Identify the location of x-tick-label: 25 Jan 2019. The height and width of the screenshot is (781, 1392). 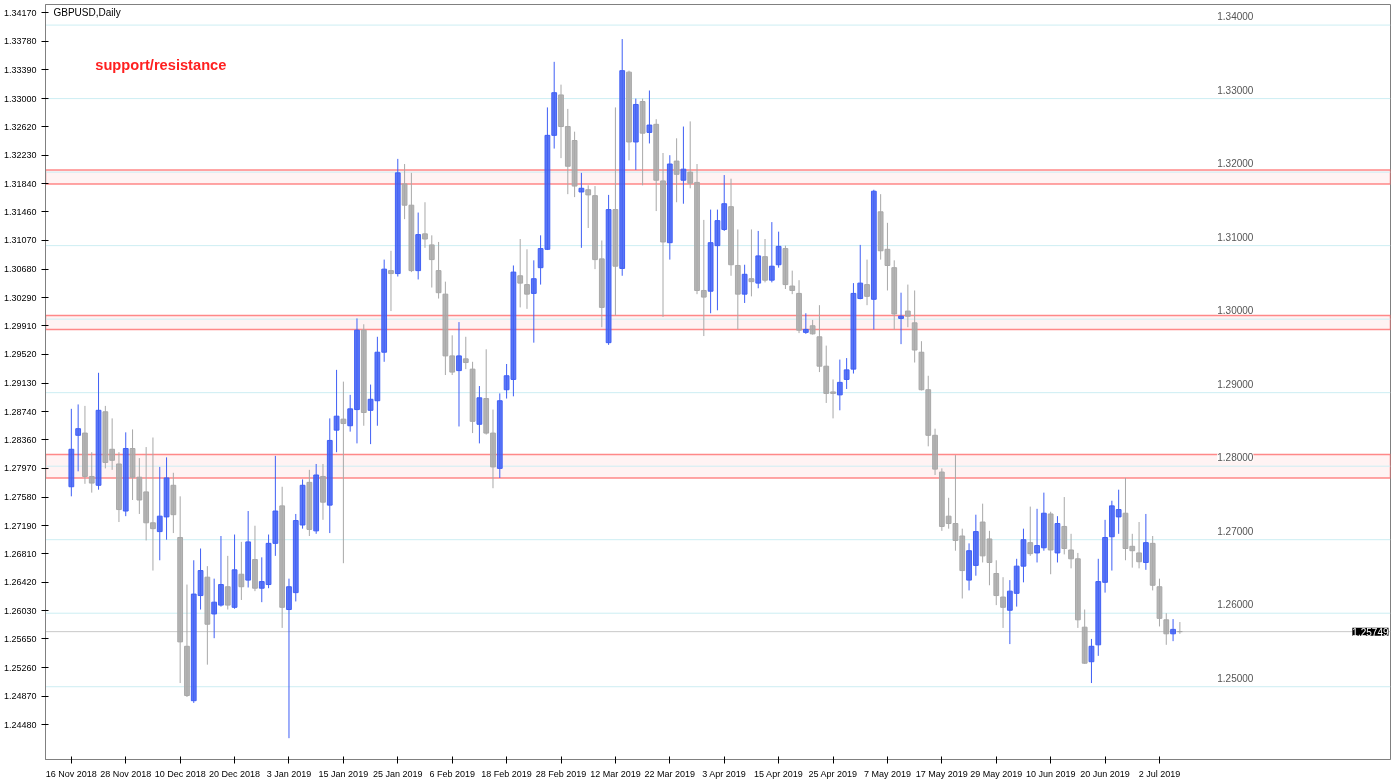
(398, 773).